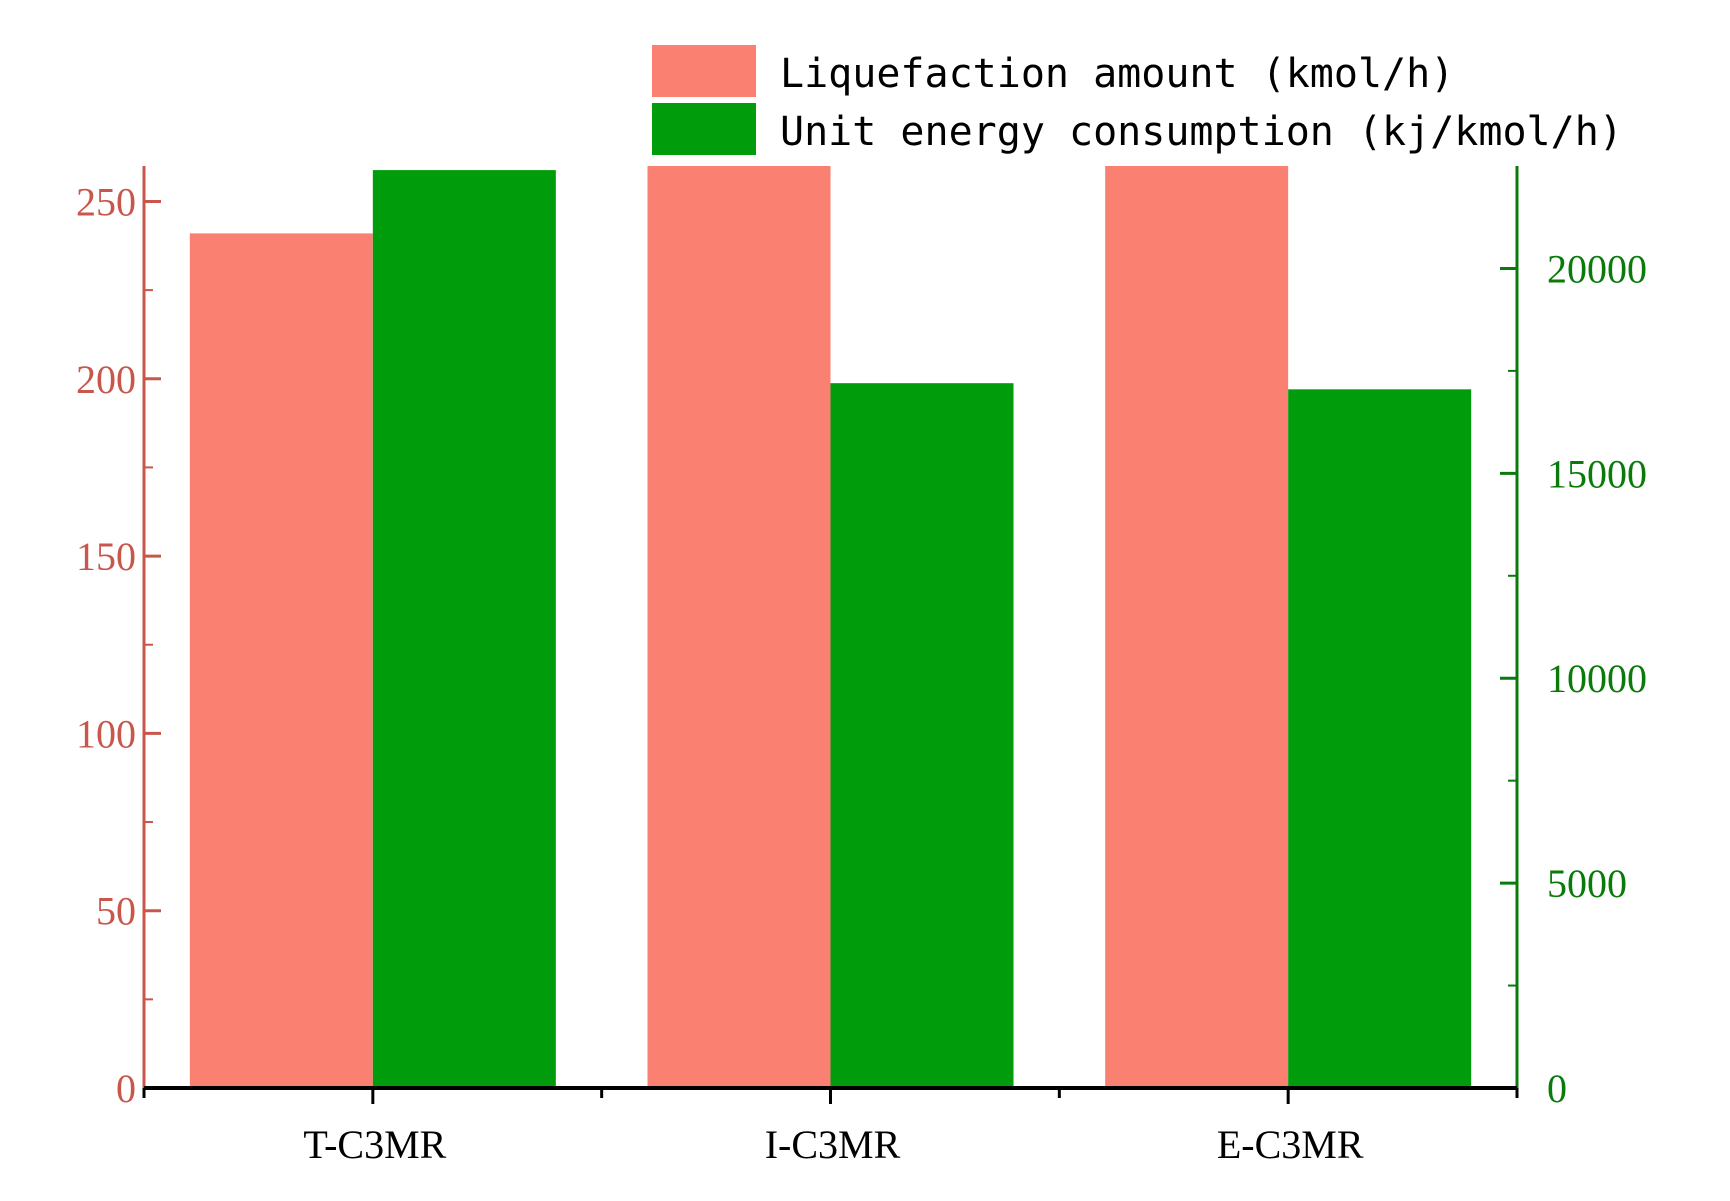 The image size is (1730, 1201). What do you see at coordinates (1557, 1088) in the screenshot?
I see `y-right-tick-label: 0` at bounding box center [1557, 1088].